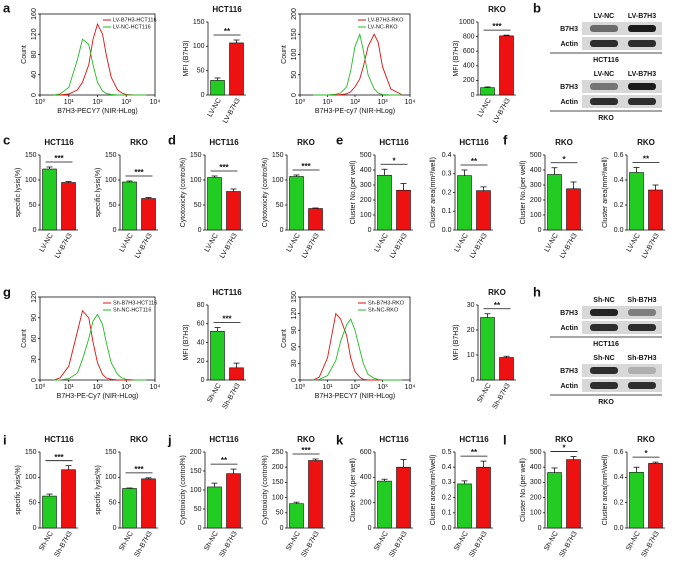 This screenshot has width=676, height=576. I want to click on y-tick-label: 60, so click(294, 347).